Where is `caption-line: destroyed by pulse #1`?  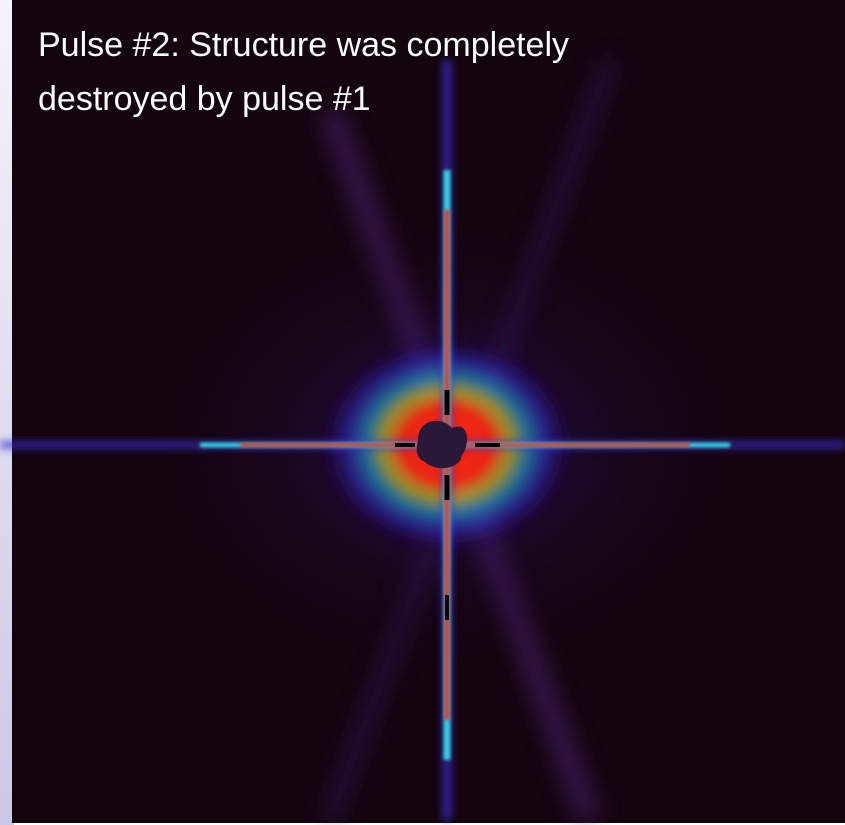
caption-line: destroyed by pulse #1 is located at coordinates (204, 99).